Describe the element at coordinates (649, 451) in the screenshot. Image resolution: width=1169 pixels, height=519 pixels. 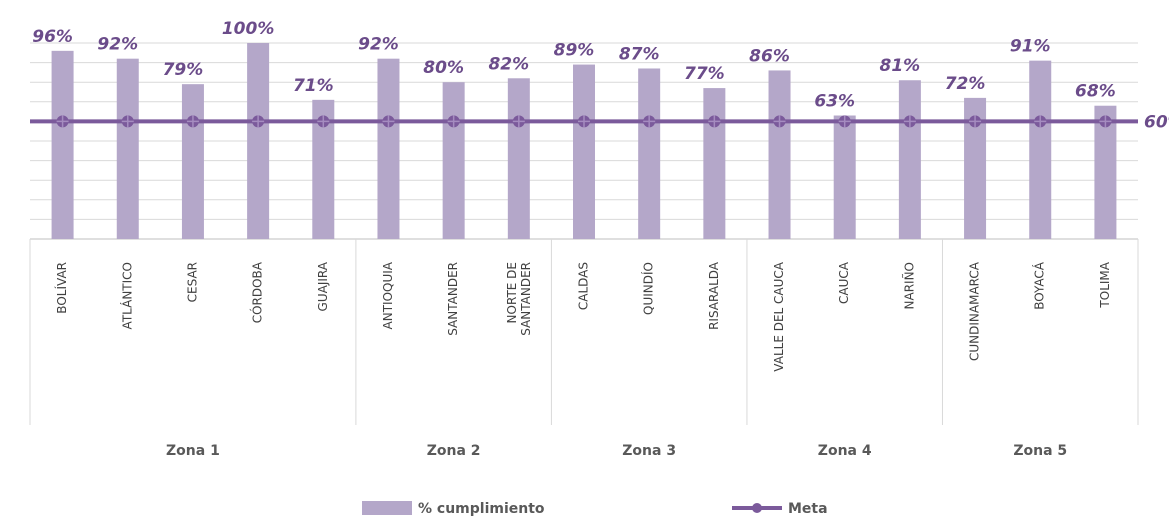
I see `group-label: Zona 3` at that location.